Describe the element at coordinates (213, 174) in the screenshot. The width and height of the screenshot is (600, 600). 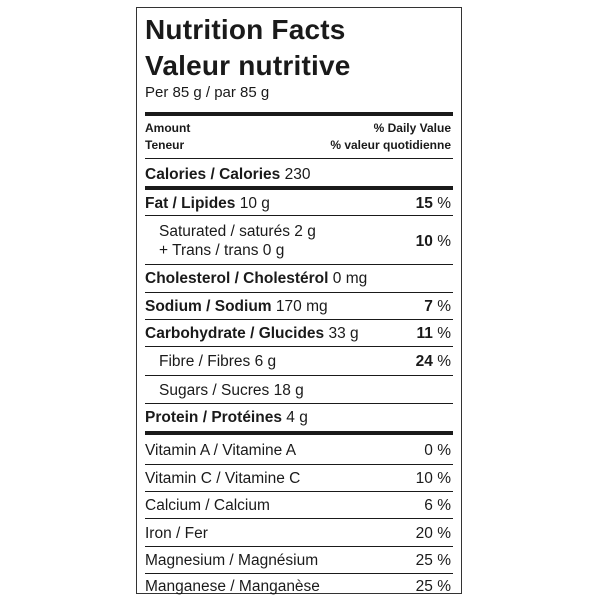
I see `calories-label: Calories / Calories` at that location.